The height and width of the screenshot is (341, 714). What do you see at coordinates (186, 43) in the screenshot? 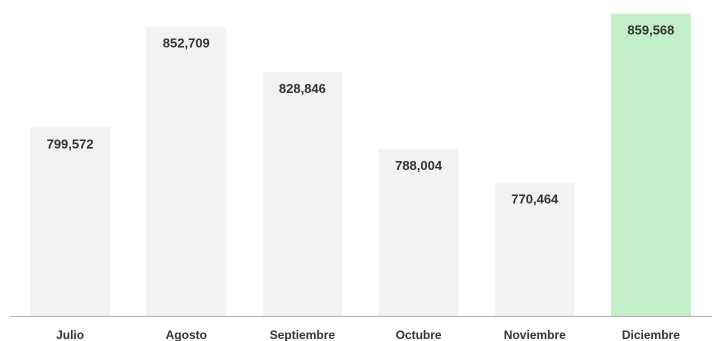
I see `data-label-agosto: 852,709` at bounding box center [186, 43].